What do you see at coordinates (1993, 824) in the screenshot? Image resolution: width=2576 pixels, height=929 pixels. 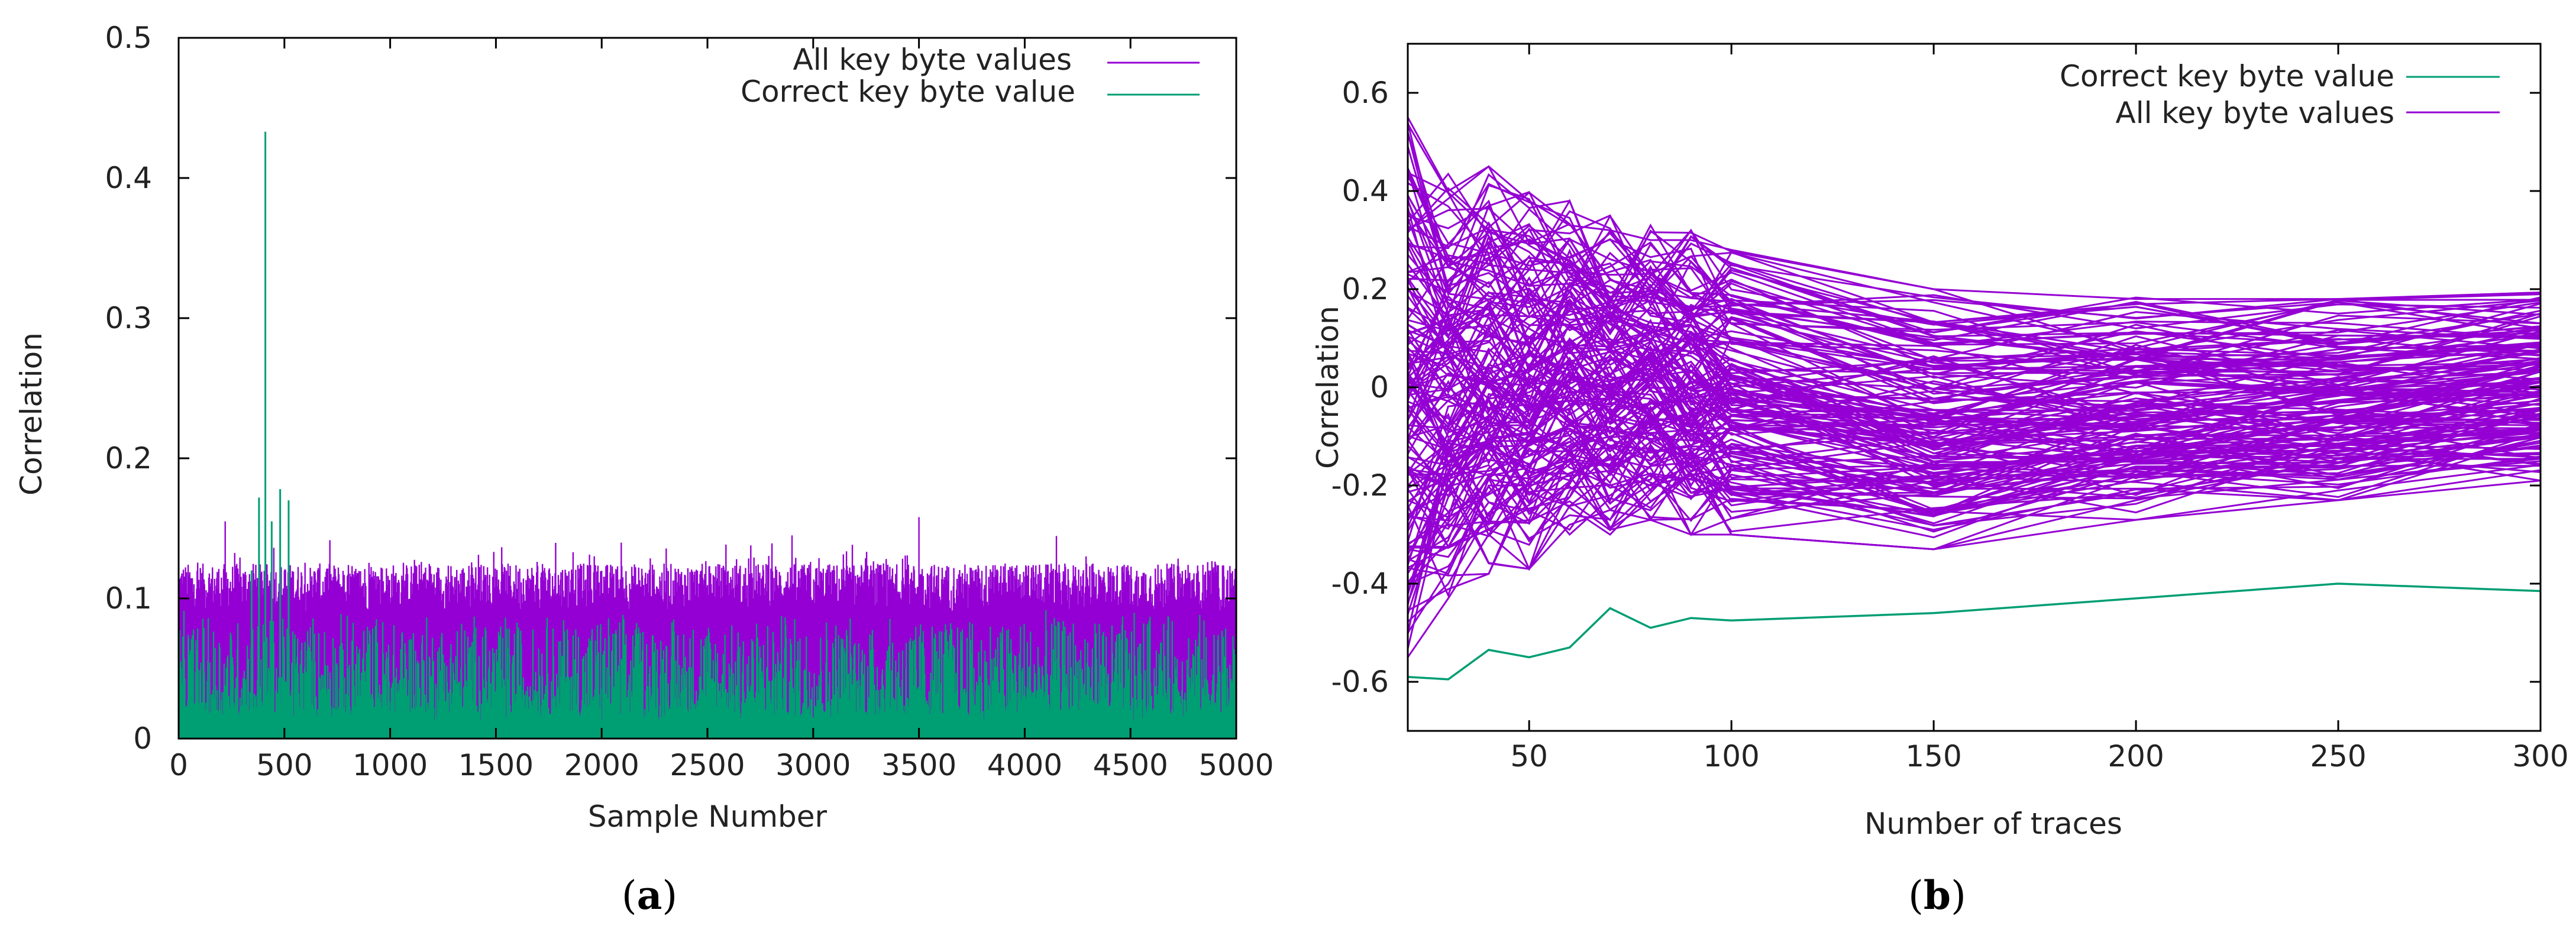 I see `chart-b-xlabel: Number of traces` at bounding box center [1993, 824].